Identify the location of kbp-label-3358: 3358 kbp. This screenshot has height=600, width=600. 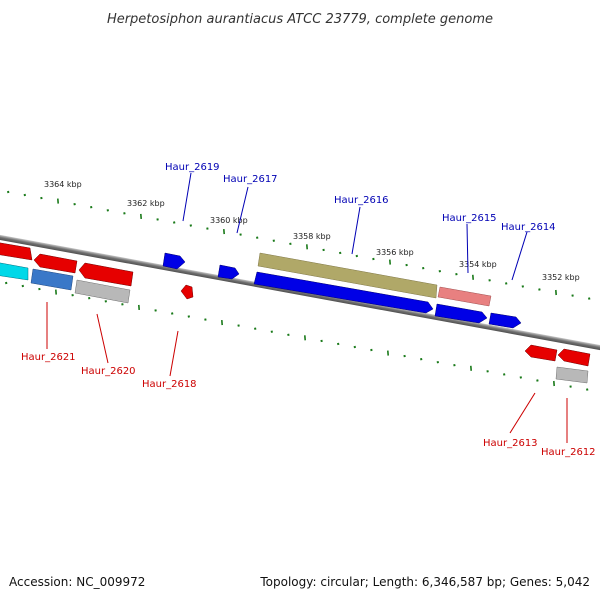
(312, 236).